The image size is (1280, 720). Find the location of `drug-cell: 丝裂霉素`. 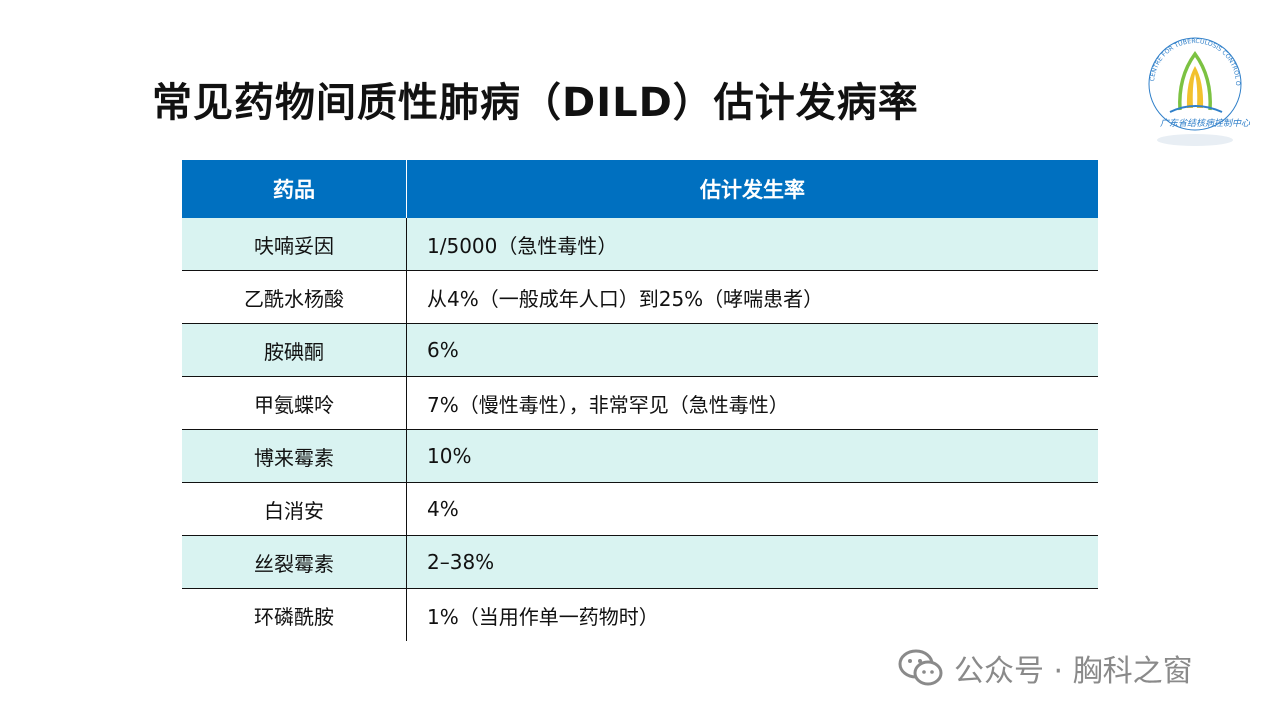

drug-cell: 丝裂霉素 is located at coordinates (294, 562).